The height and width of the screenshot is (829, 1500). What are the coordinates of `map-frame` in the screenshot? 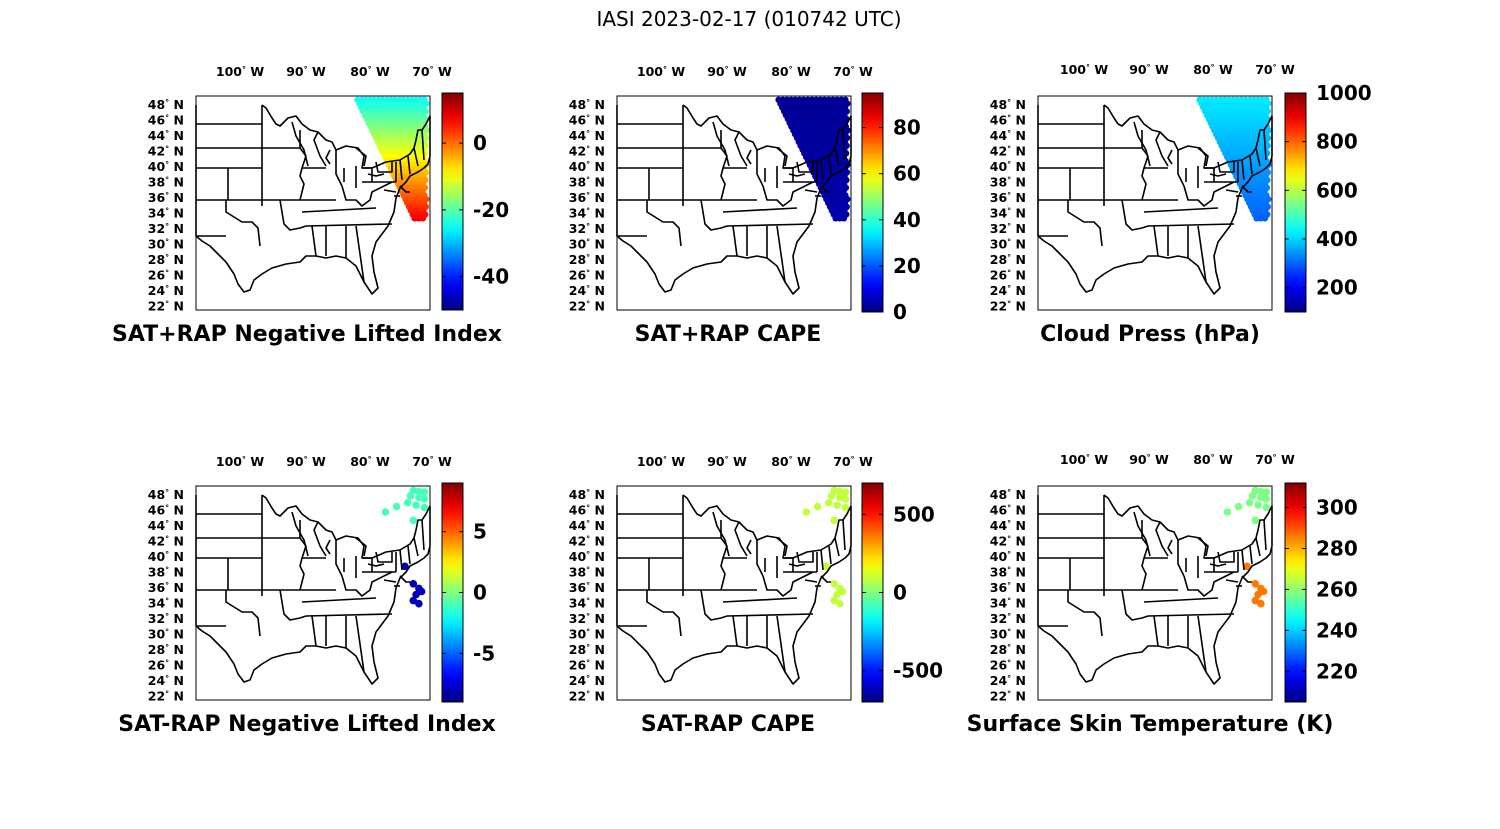 It's located at (313, 593).